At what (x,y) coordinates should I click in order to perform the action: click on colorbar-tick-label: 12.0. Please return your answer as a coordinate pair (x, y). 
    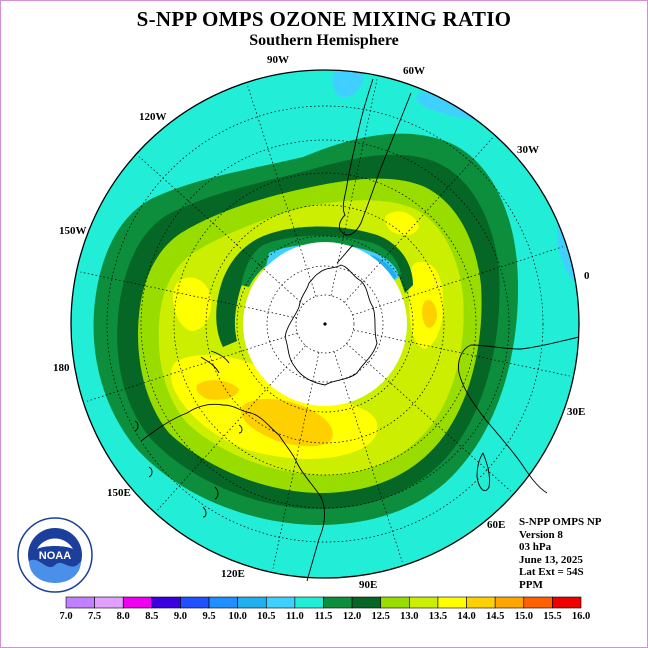
    Looking at the image, I should click on (352, 616).